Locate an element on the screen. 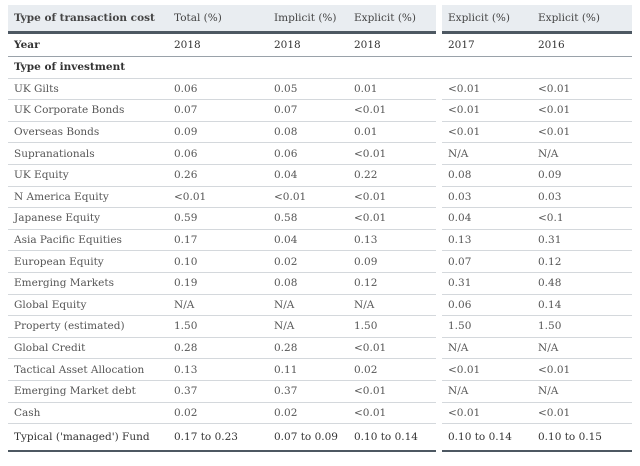 This screenshot has width=640, height=466. cell: 0.05 is located at coordinates (308, 89).